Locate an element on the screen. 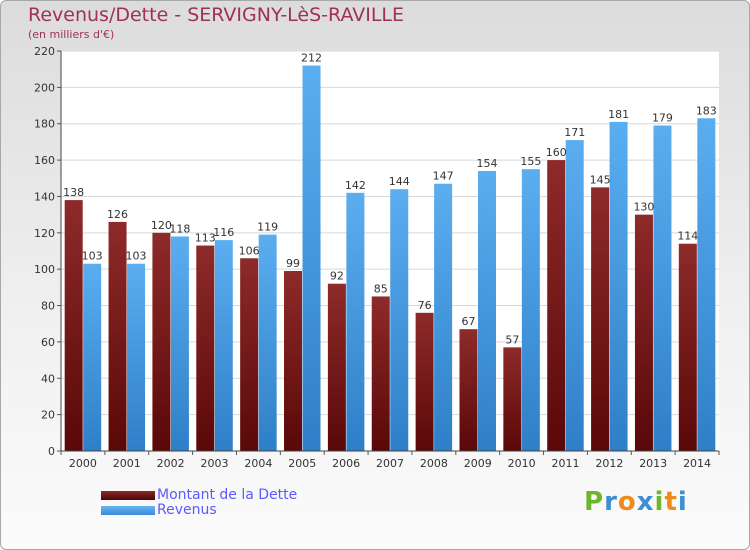 Image resolution: width=750 pixels, height=550 pixels. x-tick-label: 2002 is located at coordinates (171, 463).